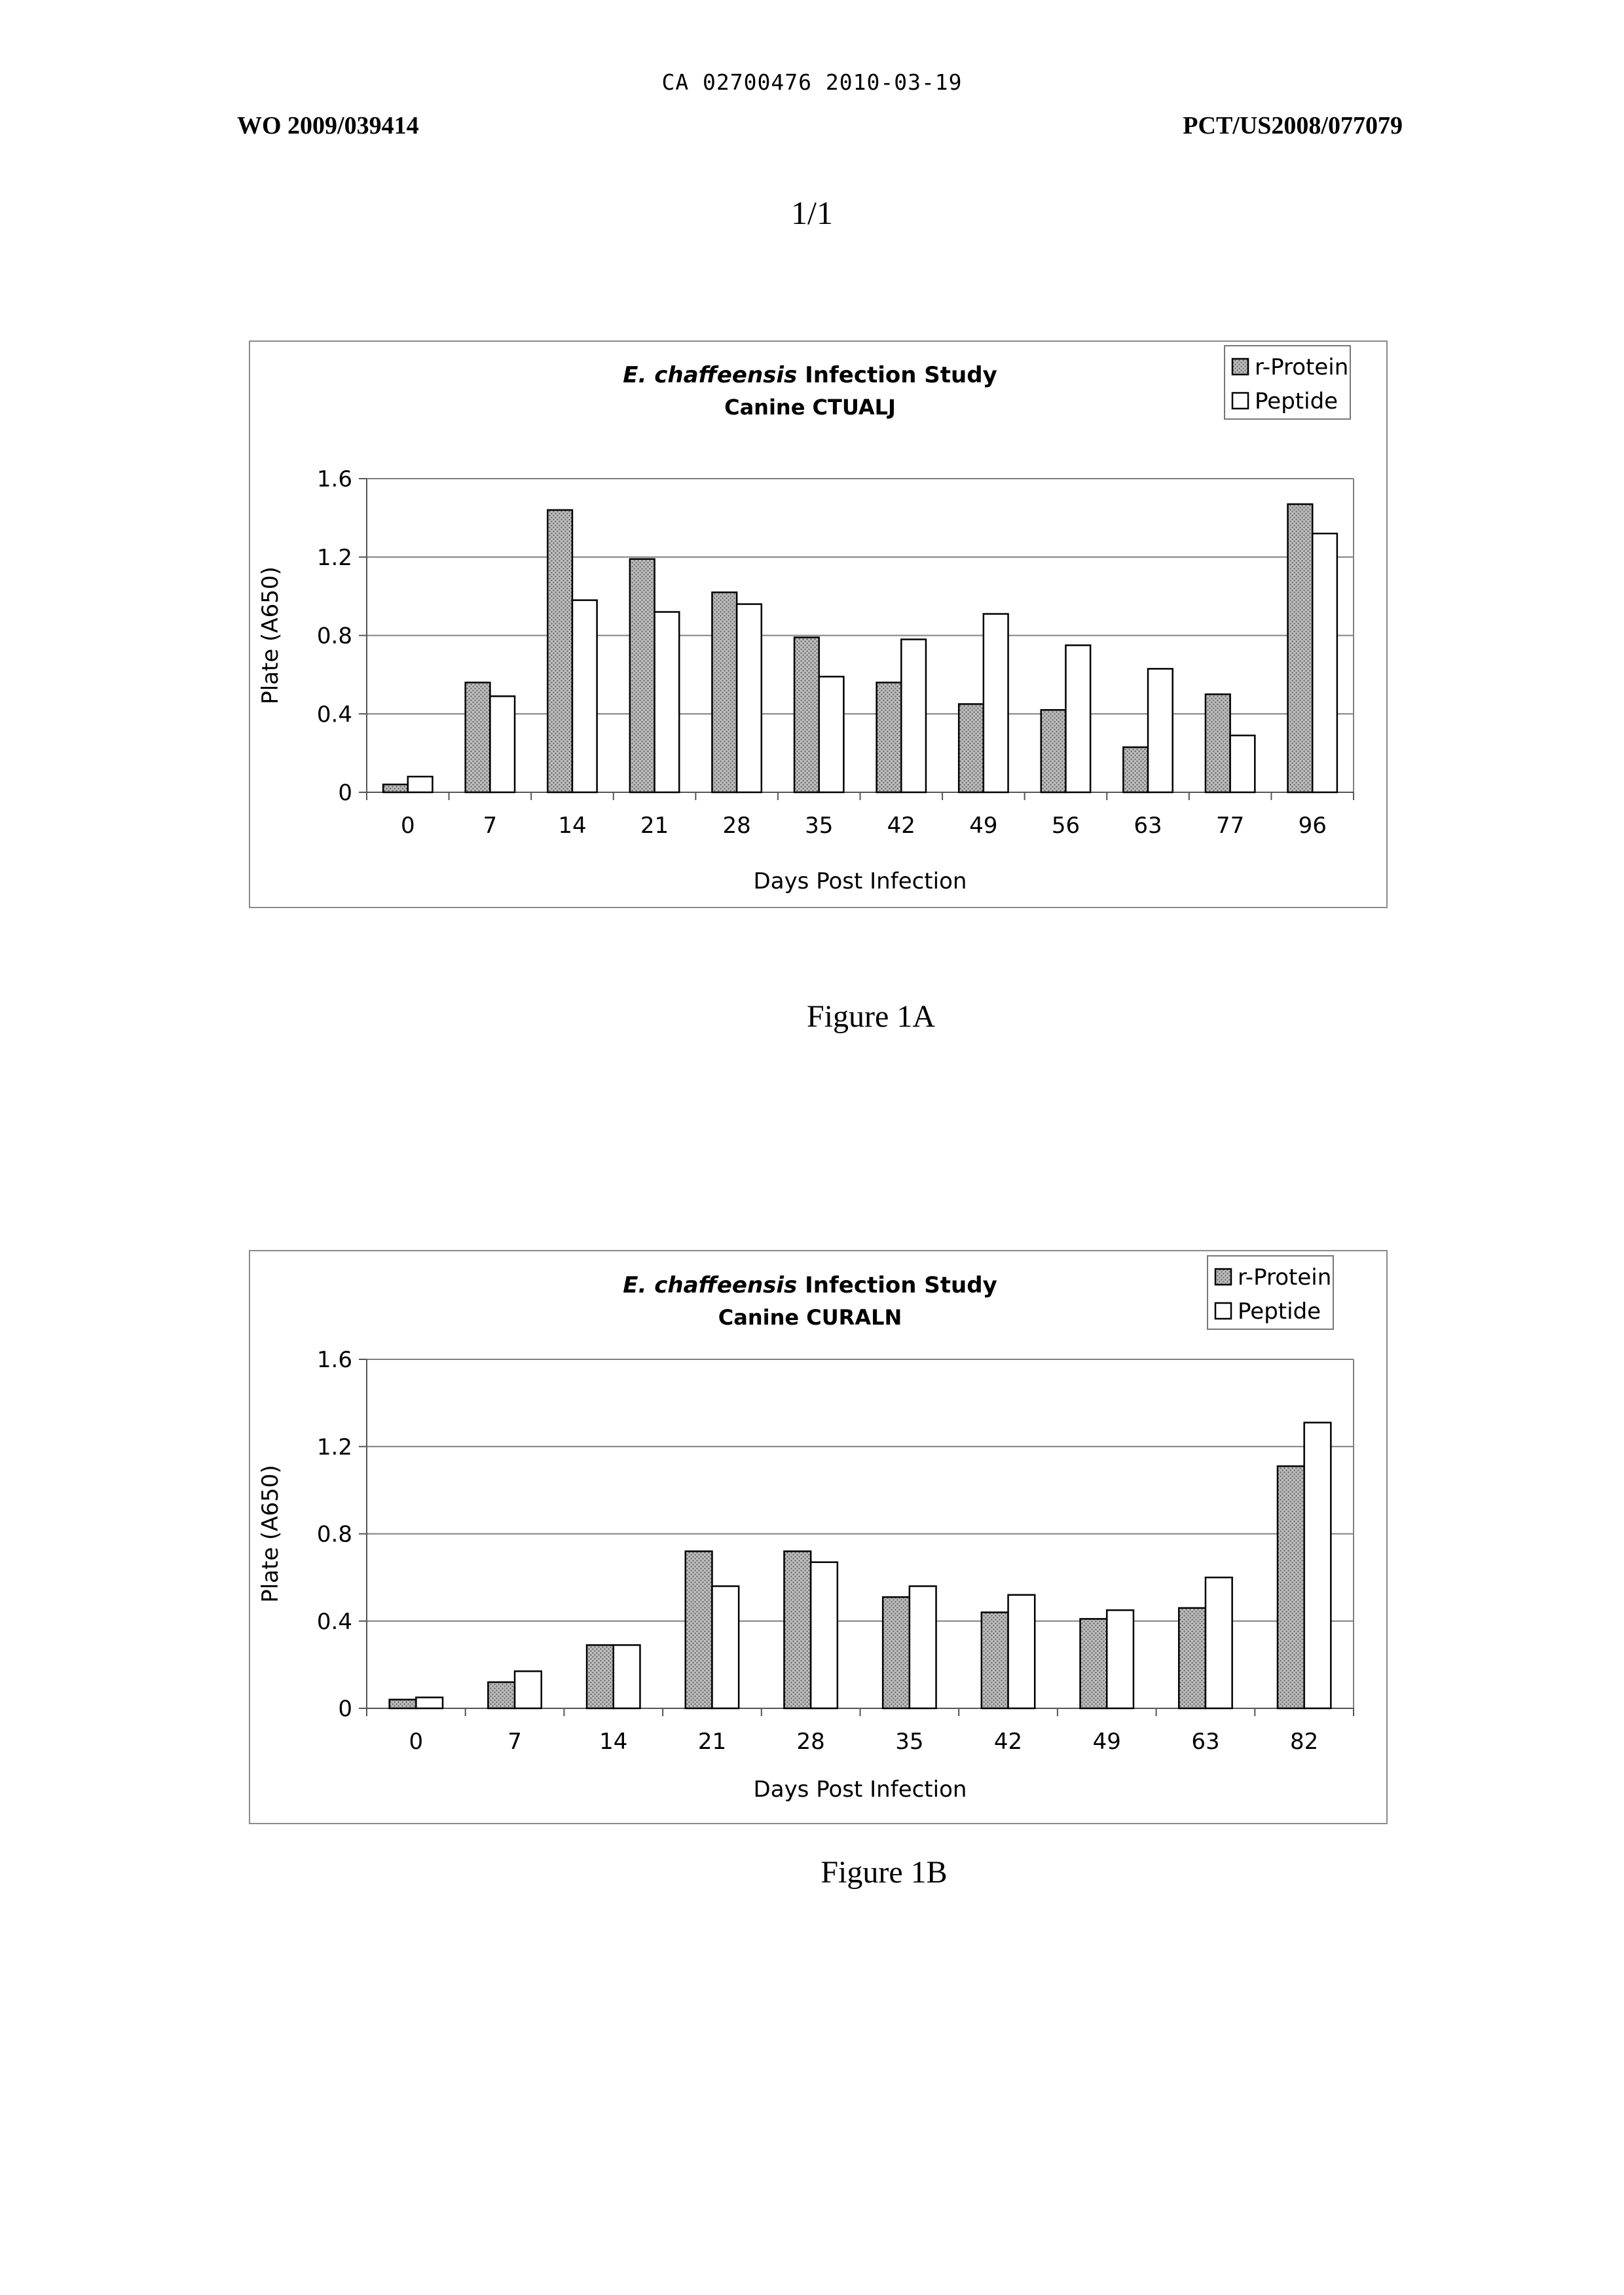 The width and height of the screenshot is (1624, 2295). What do you see at coordinates (810, 1317) in the screenshot?
I see `chart-subtitle: Canine CURALN` at bounding box center [810, 1317].